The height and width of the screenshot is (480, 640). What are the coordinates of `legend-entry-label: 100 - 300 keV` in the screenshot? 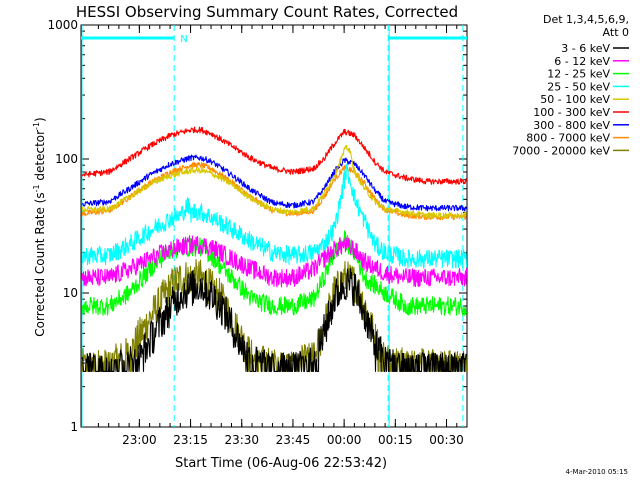 It's located at (571, 112).